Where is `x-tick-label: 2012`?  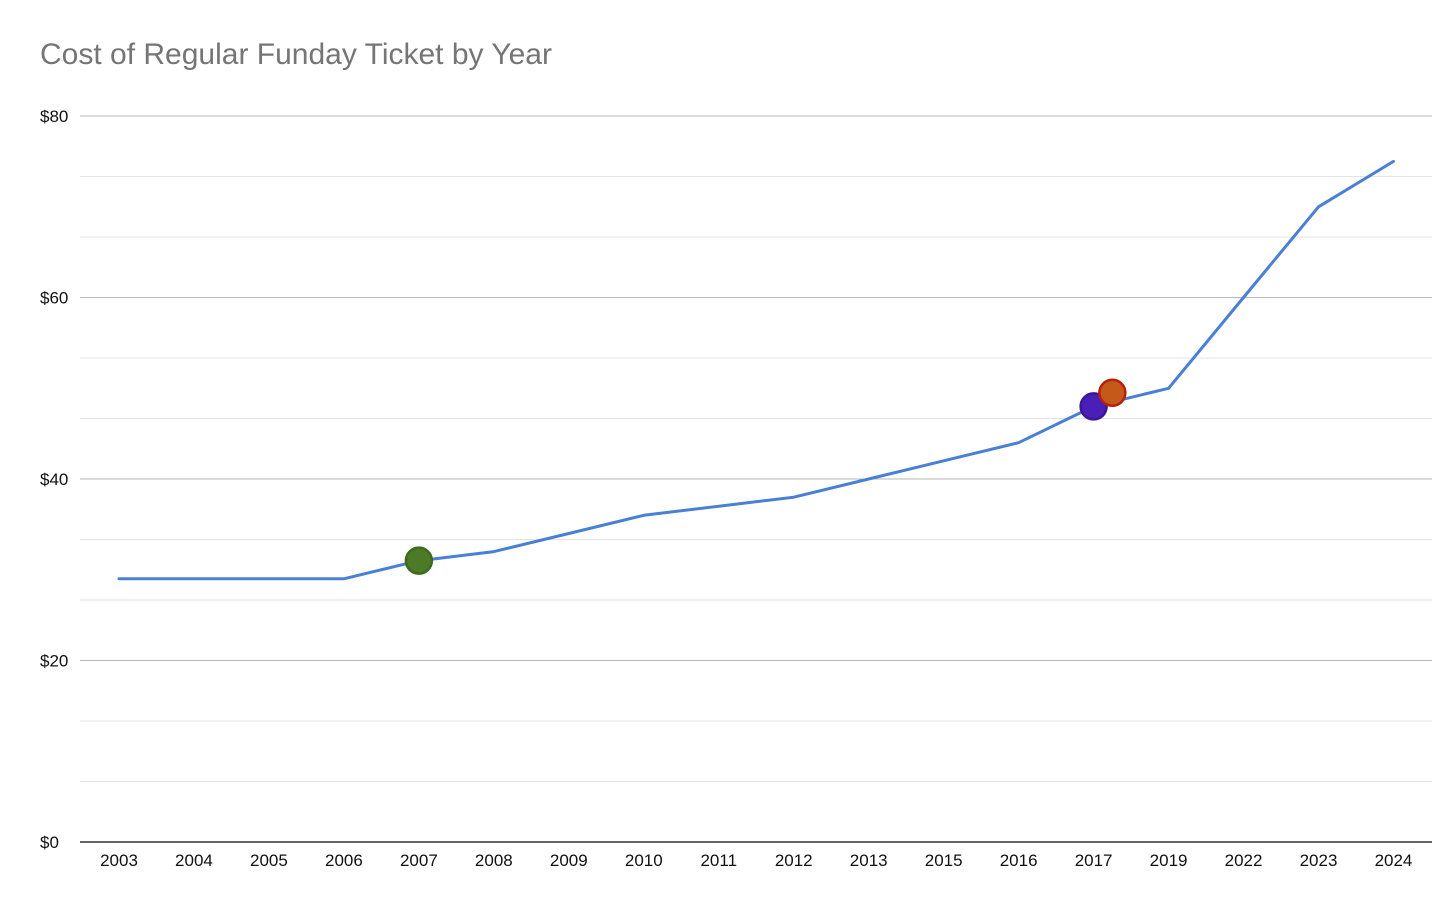 x-tick-label: 2012 is located at coordinates (794, 860).